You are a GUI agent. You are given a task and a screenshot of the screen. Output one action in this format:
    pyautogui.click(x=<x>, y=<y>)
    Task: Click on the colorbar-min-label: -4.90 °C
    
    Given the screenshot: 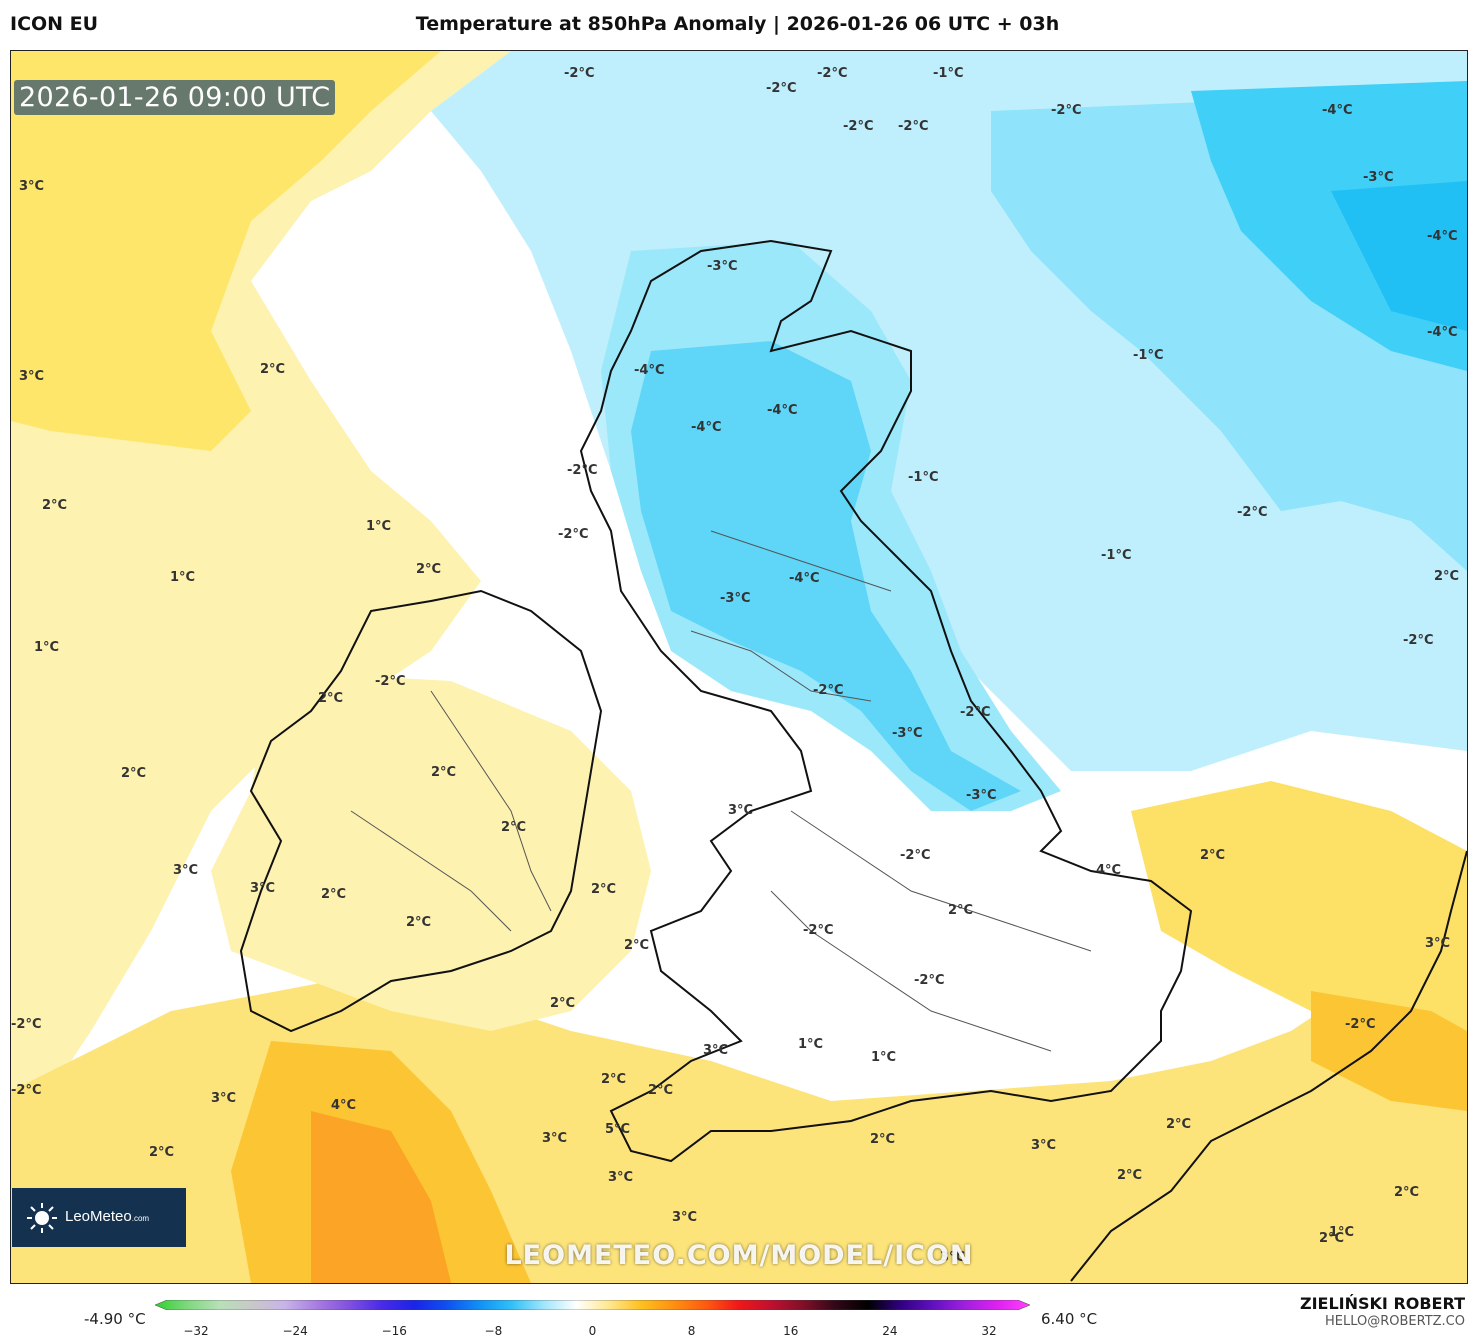 What is the action you would take?
    pyautogui.click(x=115, y=1319)
    